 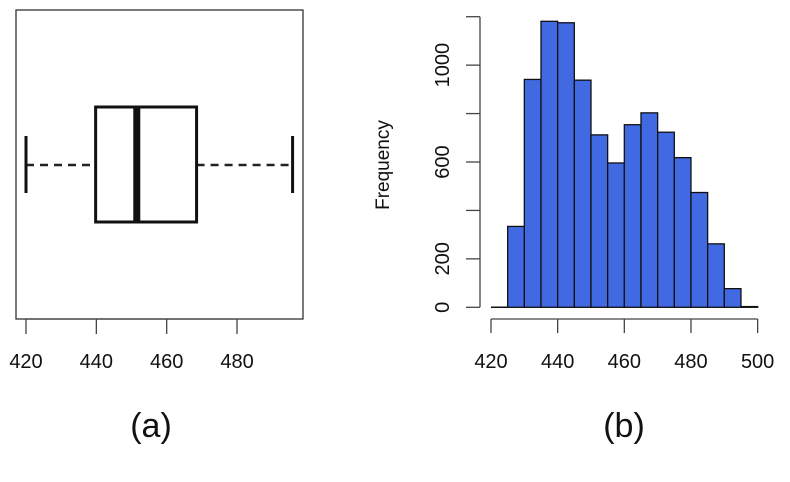 What do you see at coordinates (383, 165) in the screenshot?
I see `y-axis-label: Frequency` at bounding box center [383, 165].